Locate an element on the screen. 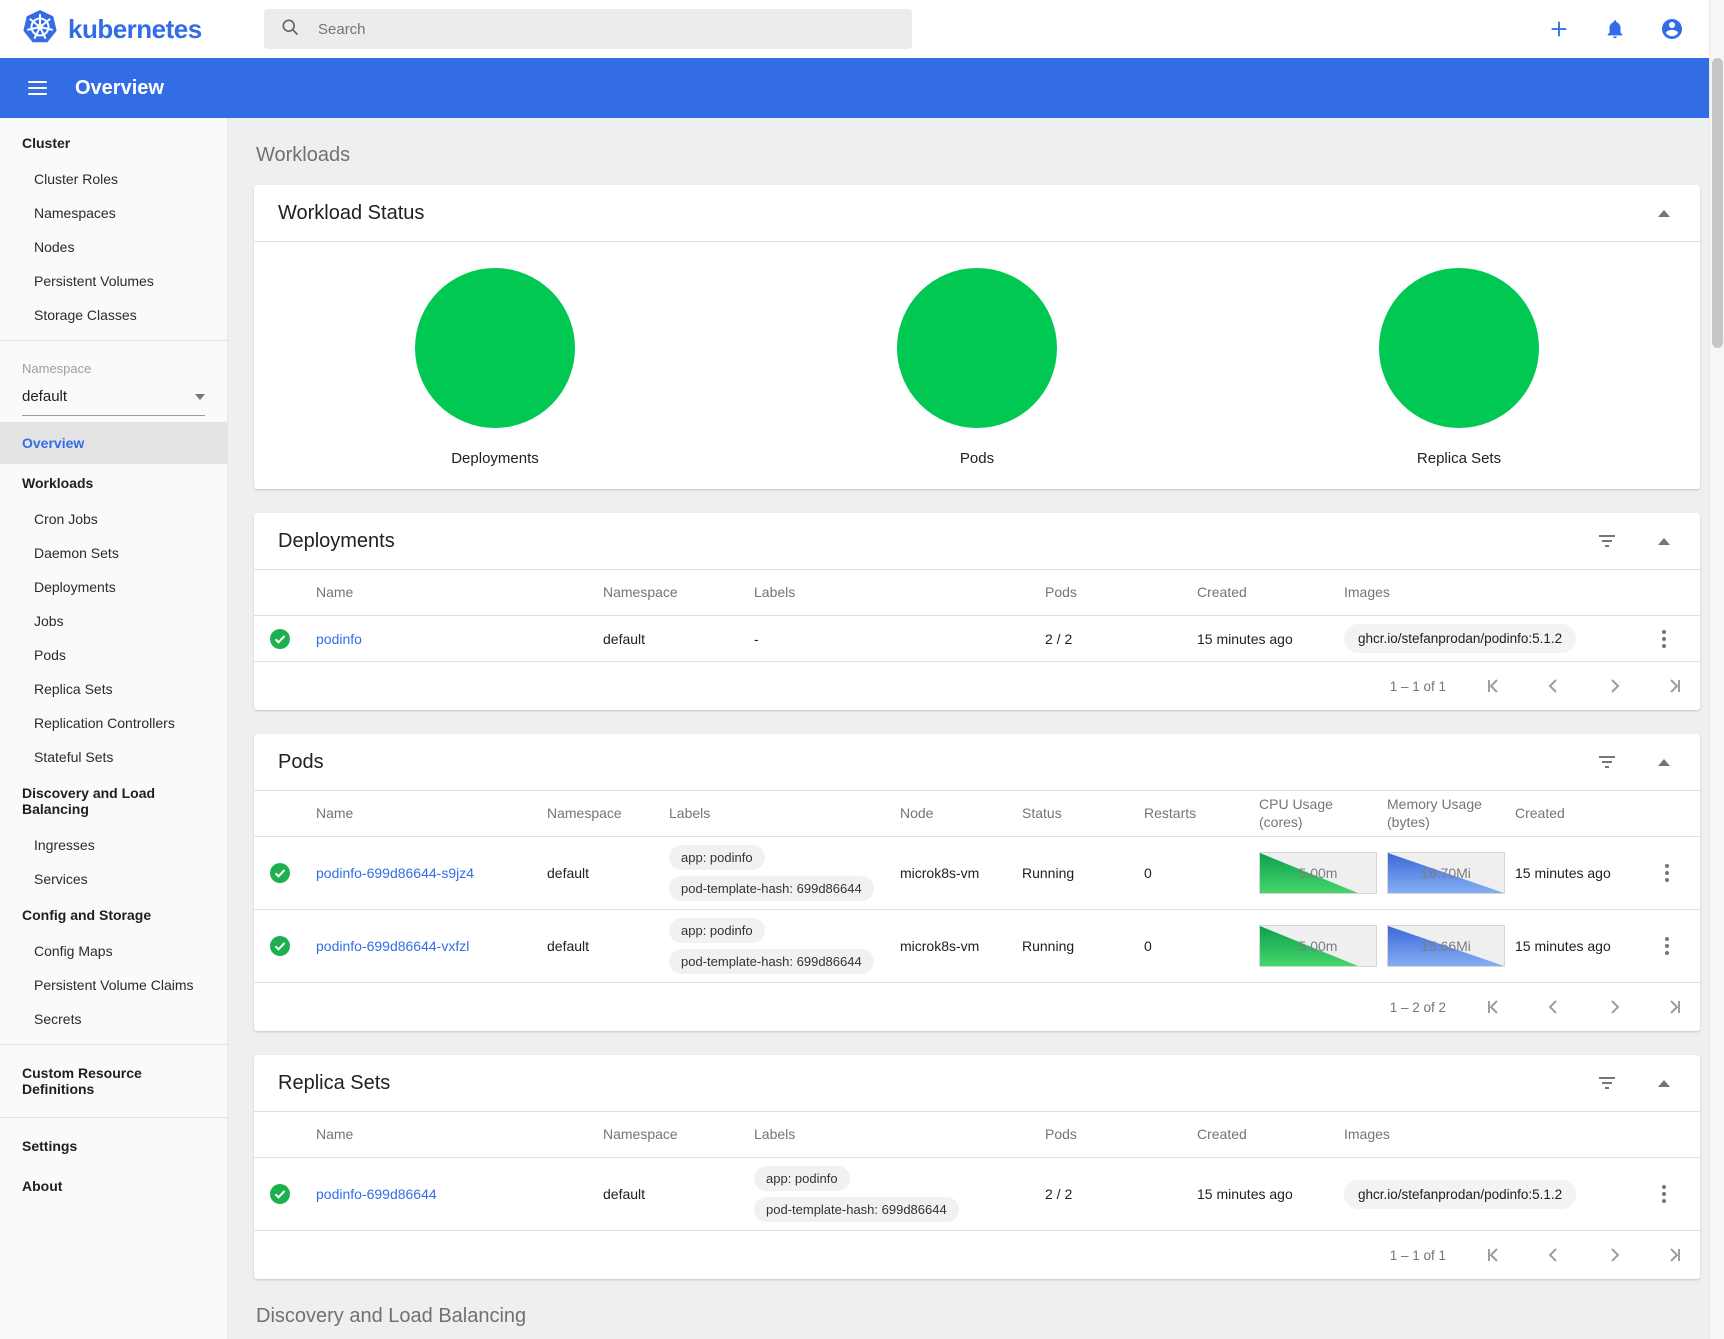  cpu-usage-sparkline: 5.00m is located at coordinates (1318, 946).